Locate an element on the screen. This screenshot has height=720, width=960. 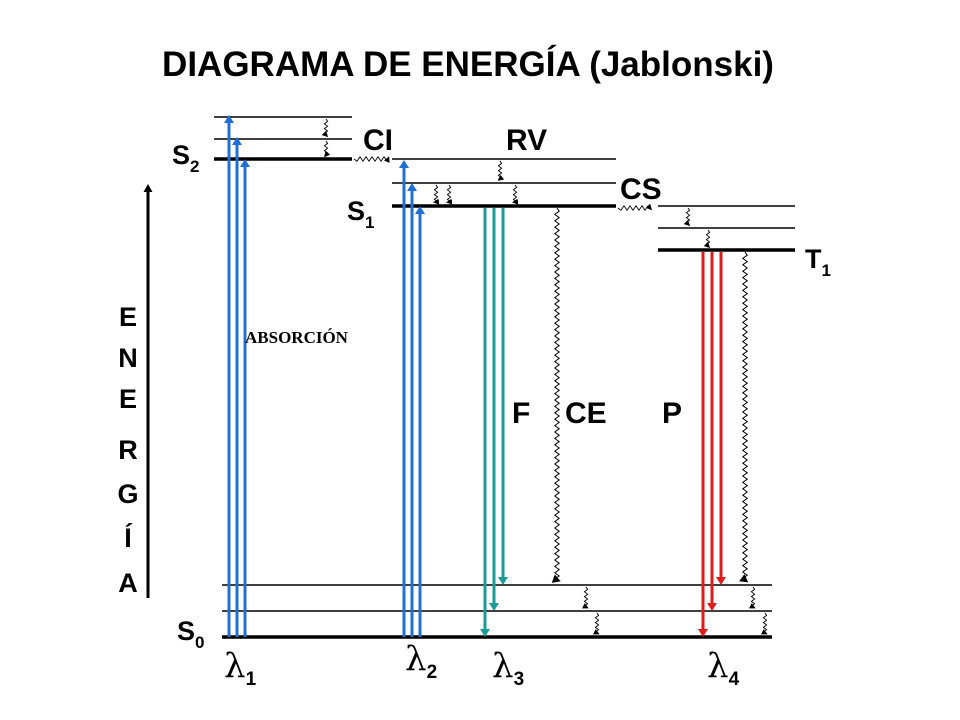
fluorescence-arrows is located at coordinates (494, 422).